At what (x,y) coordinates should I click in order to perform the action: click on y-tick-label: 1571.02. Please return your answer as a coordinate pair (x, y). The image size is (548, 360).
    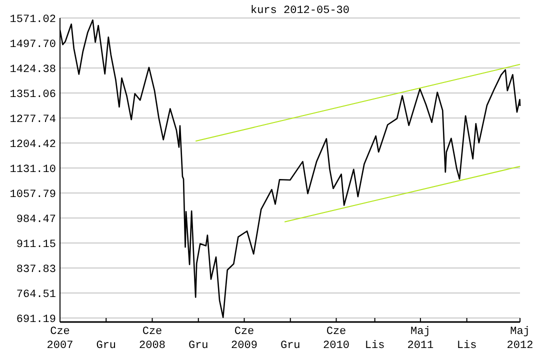
    Looking at the image, I should click on (33, 20).